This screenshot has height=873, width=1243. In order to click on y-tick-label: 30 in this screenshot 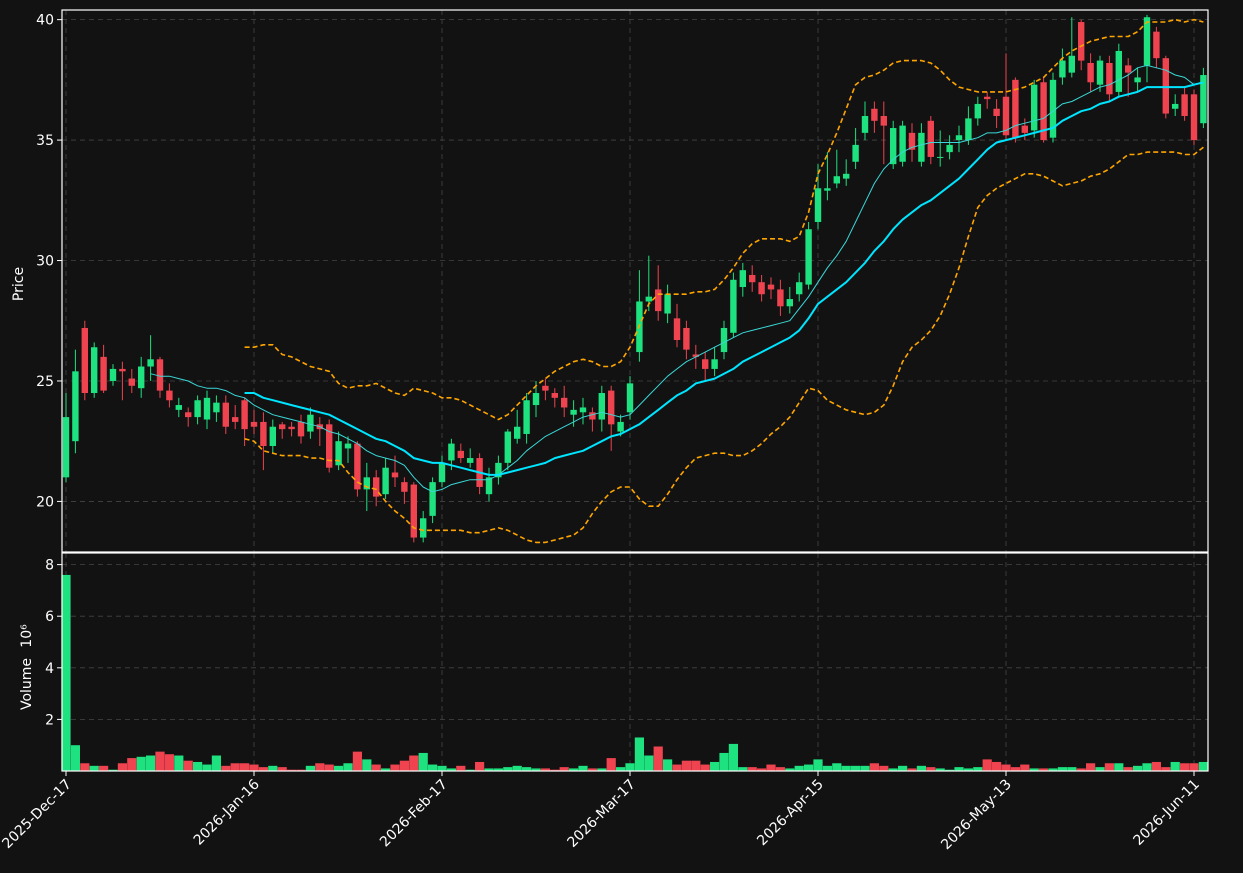, I will do `click(45, 262)`.